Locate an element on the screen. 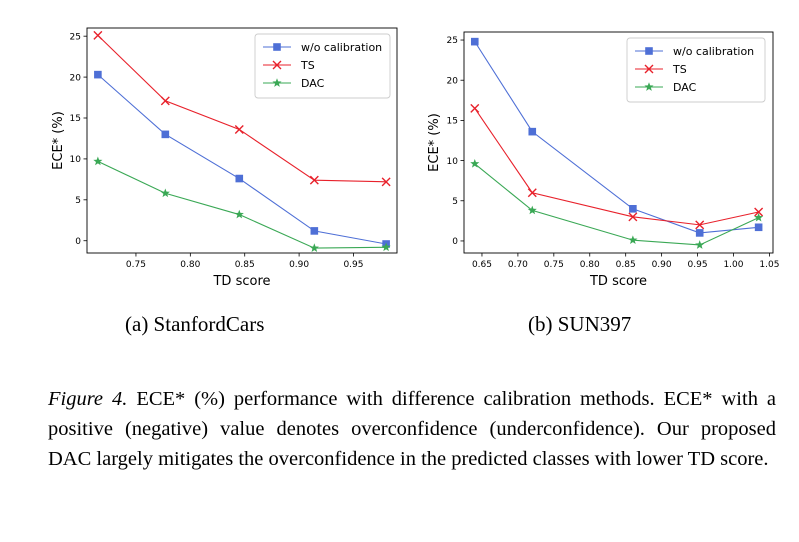 The width and height of the screenshot is (799, 542). subcaption-b: (b) SUN397 is located at coordinates (580, 324).